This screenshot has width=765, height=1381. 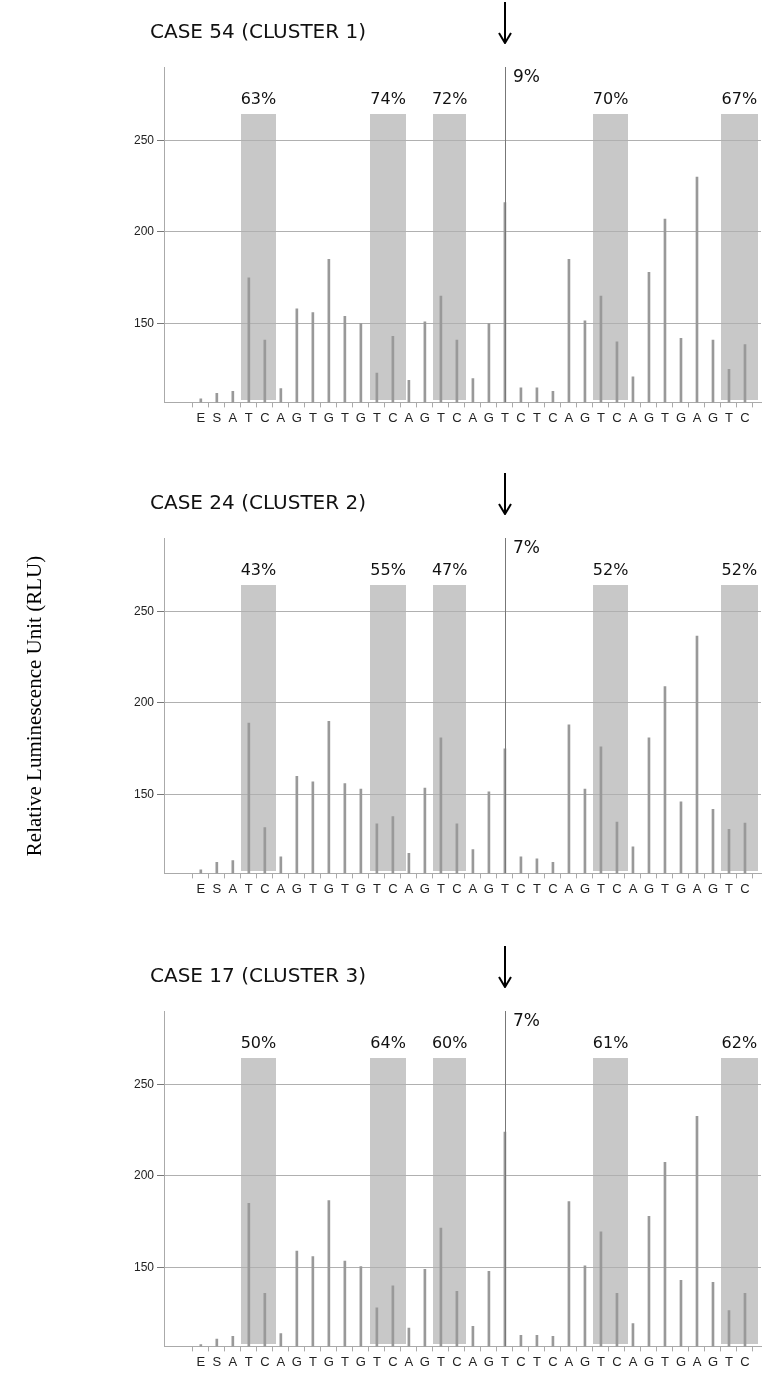 I want to click on annotation: 72%, so click(x=449, y=98).